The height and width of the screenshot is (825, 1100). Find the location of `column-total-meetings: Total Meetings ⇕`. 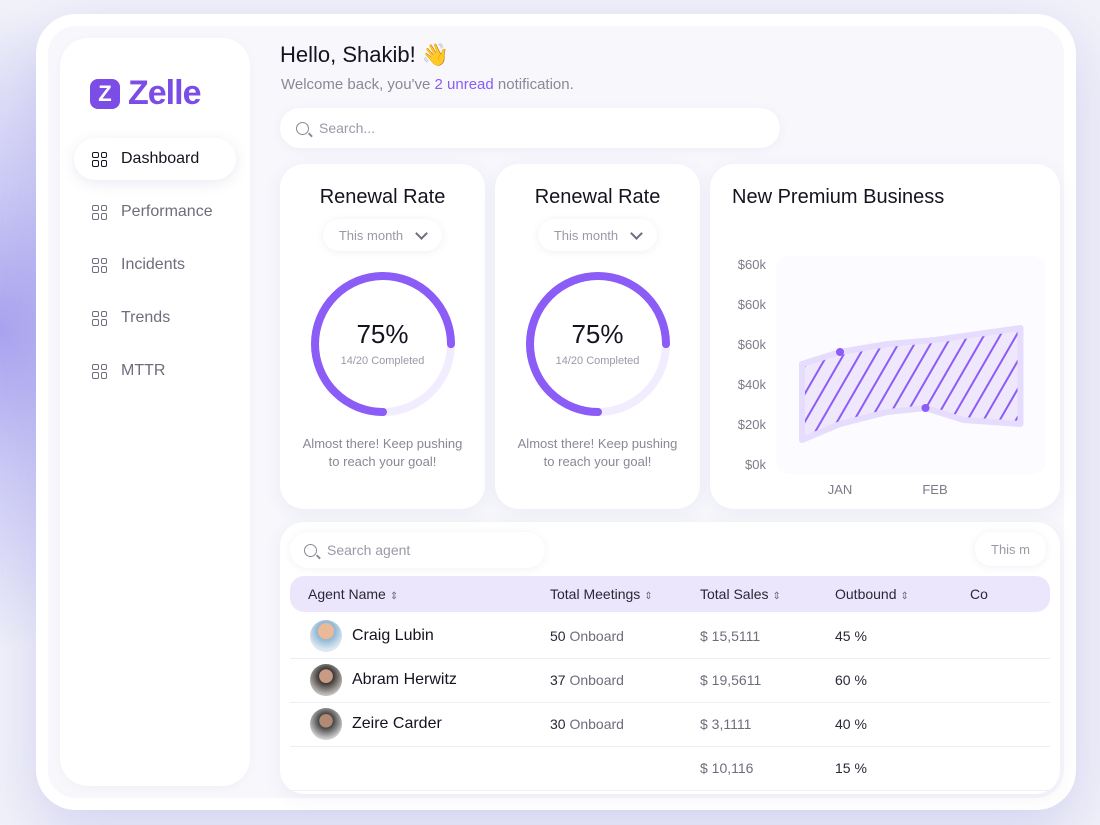

column-total-meetings: Total Meetings ⇕ is located at coordinates (601, 594).